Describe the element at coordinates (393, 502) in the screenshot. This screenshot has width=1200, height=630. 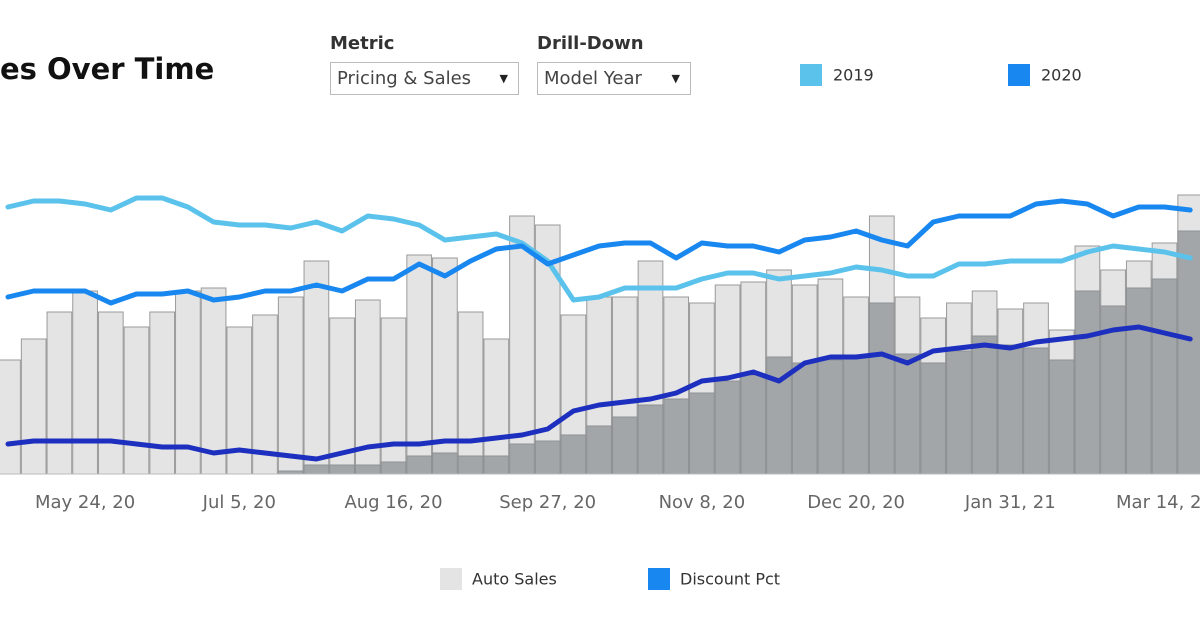
I see `x-tick-label: Aug 16, 20` at that location.